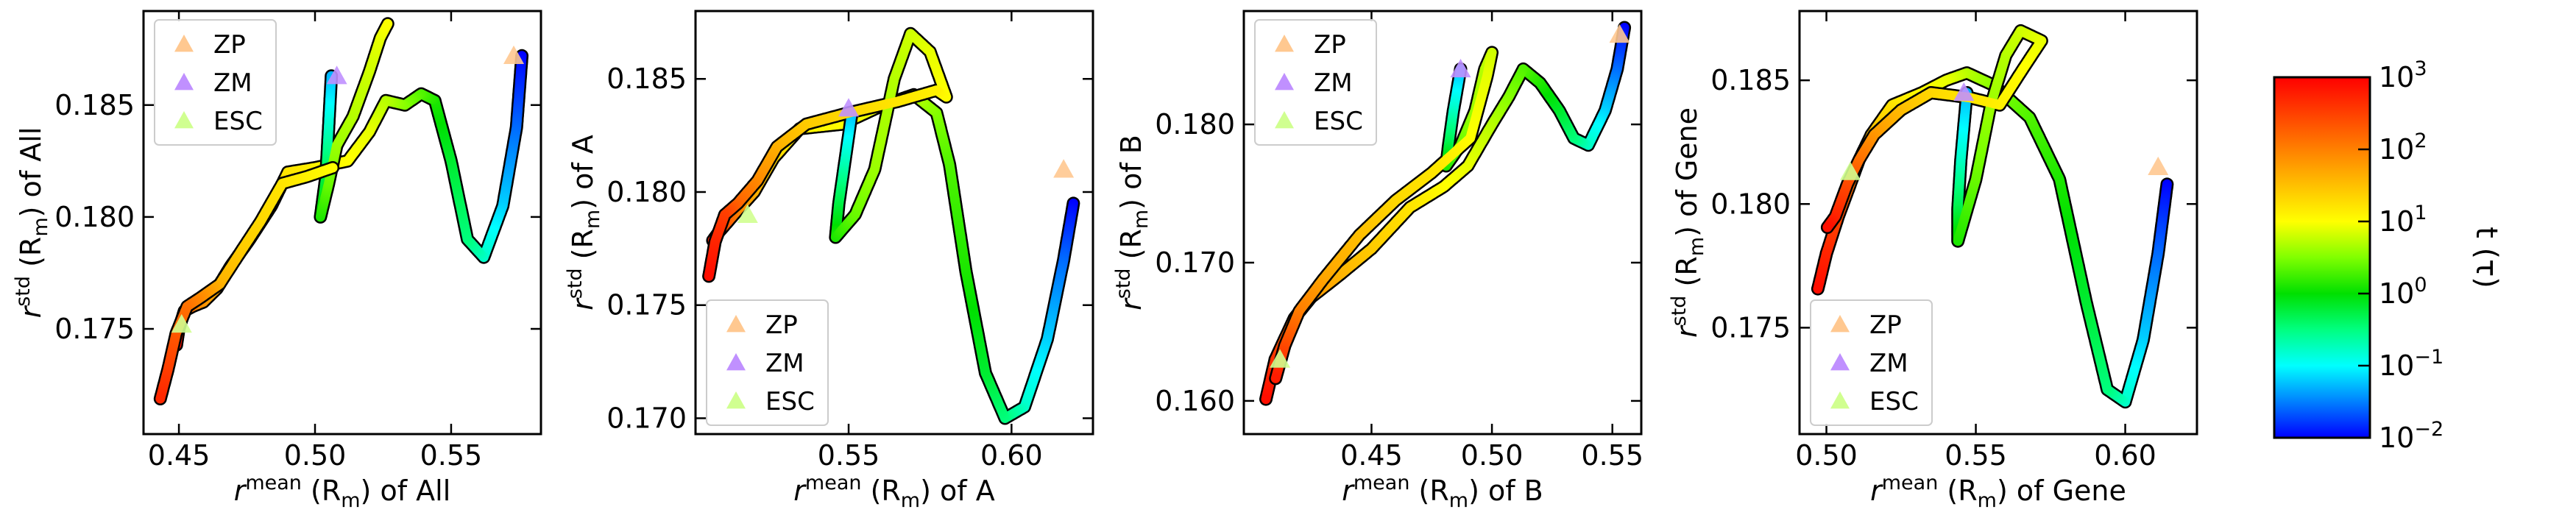 The height and width of the screenshot is (515, 2576). What do you see at coordinates (31, 256) in the screenshot?
I see `y-axis-label-all-mid: (R` at bounding box center [31, 256].